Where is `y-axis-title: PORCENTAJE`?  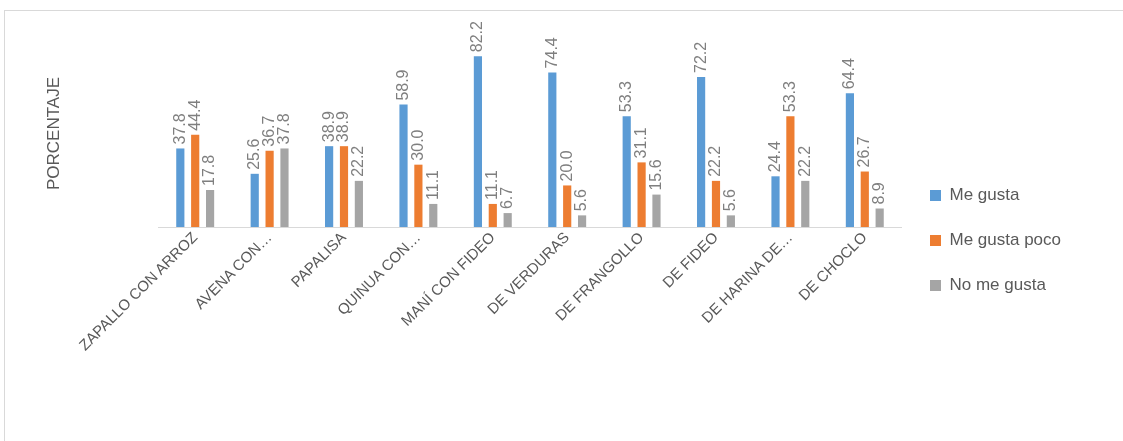 y-axis-title: PORCENTAJE is located at coordinates (53, 133).